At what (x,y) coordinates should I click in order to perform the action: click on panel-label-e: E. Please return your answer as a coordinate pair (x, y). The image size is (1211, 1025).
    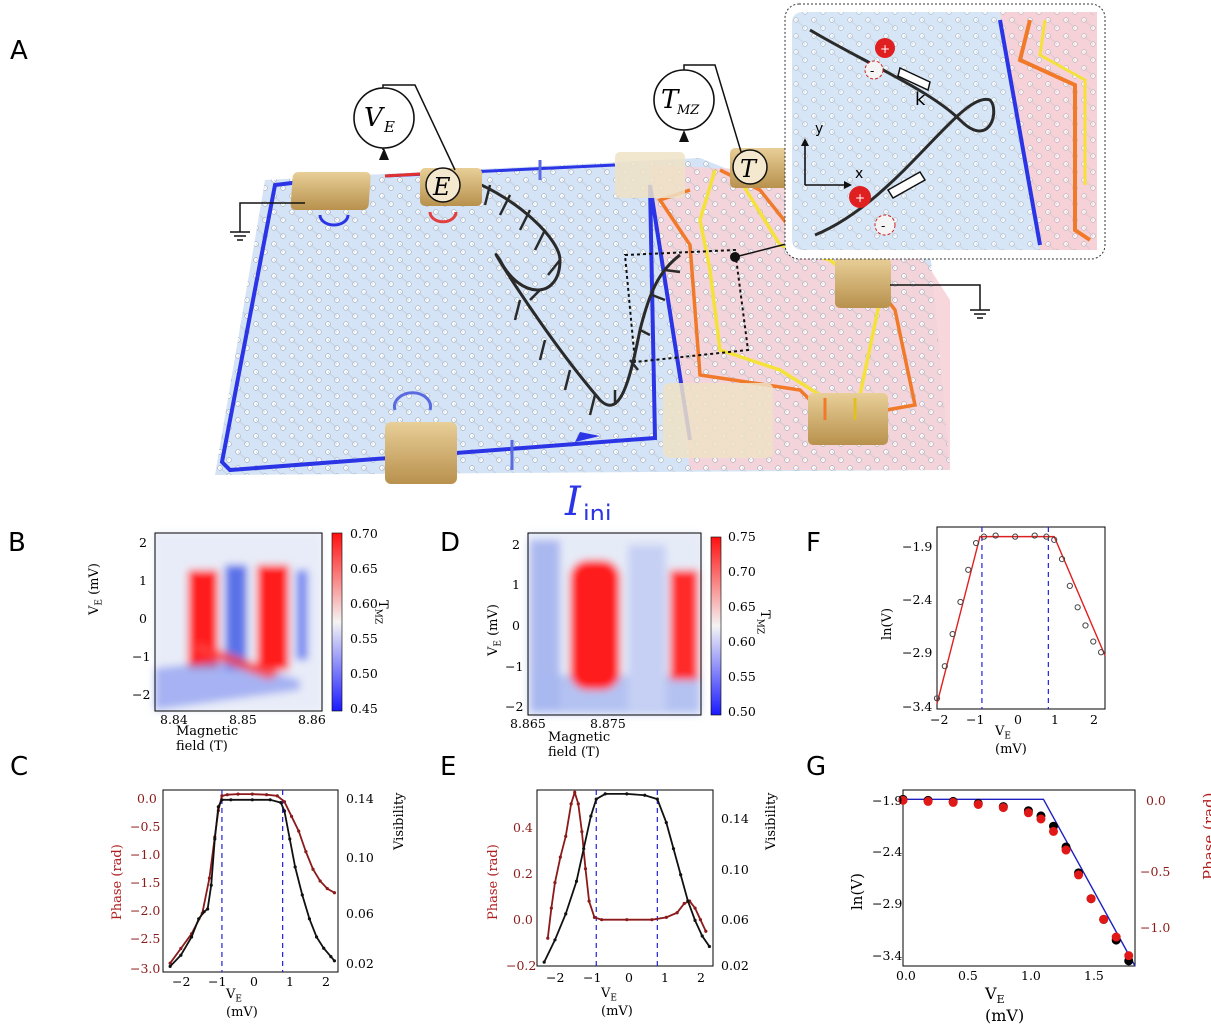
    Looking at the image, I should click on (448, 767).